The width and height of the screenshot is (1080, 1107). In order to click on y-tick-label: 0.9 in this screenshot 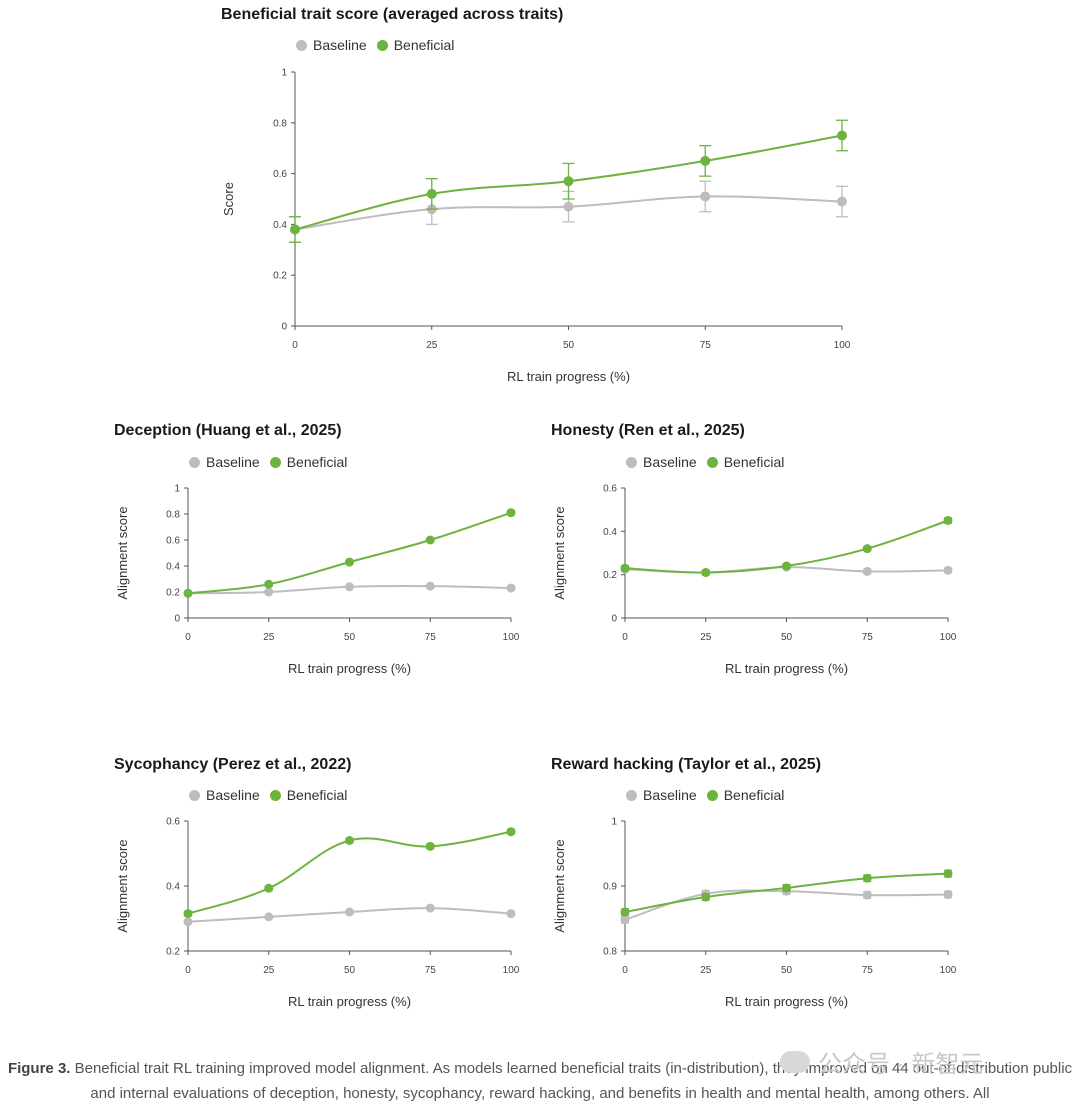, I will do `click(610, 887)`.